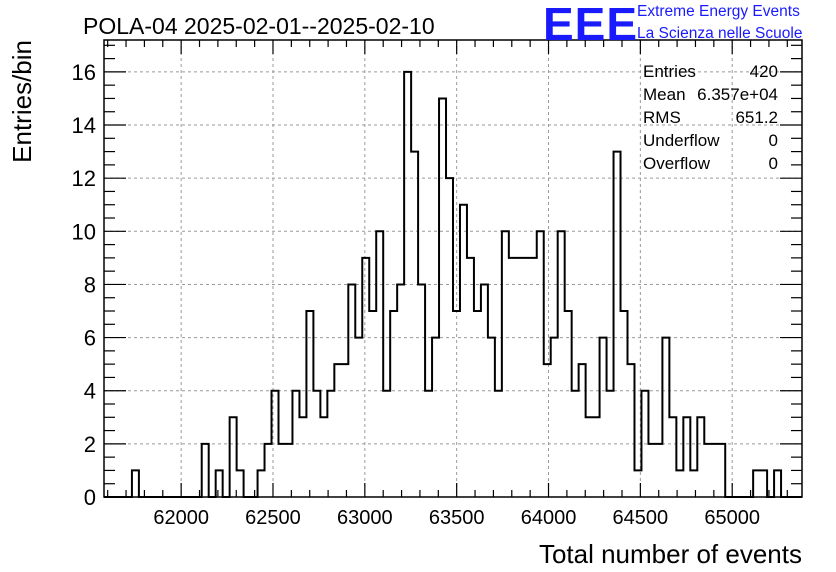  Describe the element at coordinates (84, 125) in the screenshot. I see `y-tick-label: 14` at that location.